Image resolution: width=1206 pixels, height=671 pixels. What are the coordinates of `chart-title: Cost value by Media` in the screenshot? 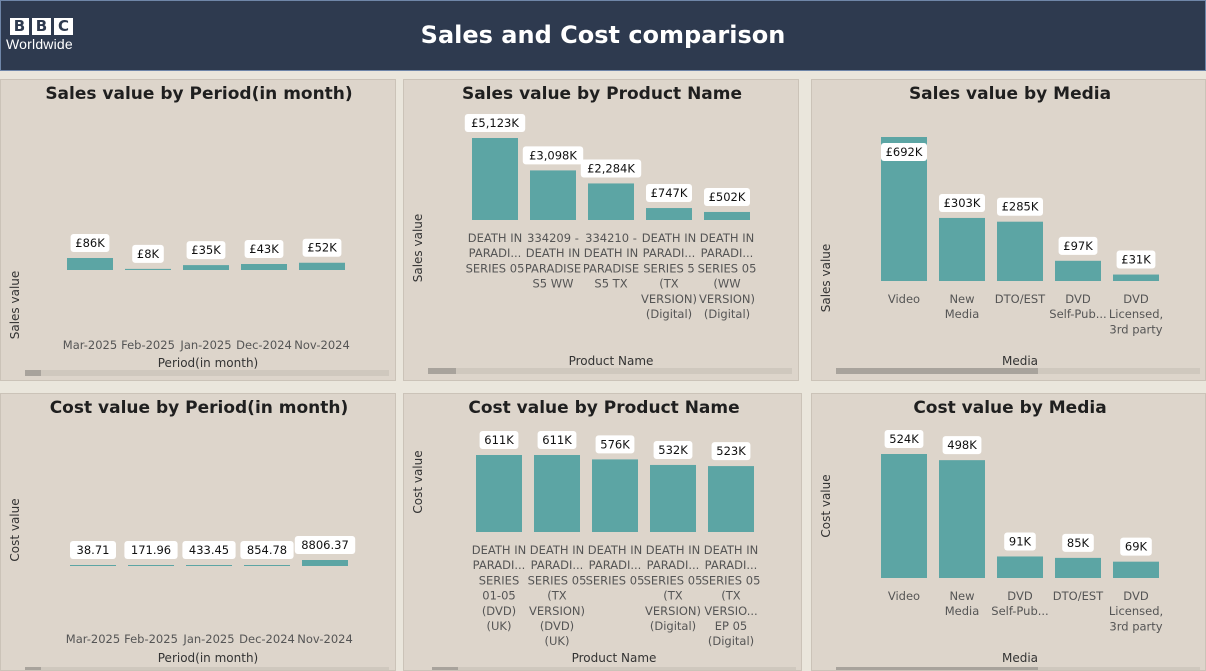 It's located at (1009, 408).